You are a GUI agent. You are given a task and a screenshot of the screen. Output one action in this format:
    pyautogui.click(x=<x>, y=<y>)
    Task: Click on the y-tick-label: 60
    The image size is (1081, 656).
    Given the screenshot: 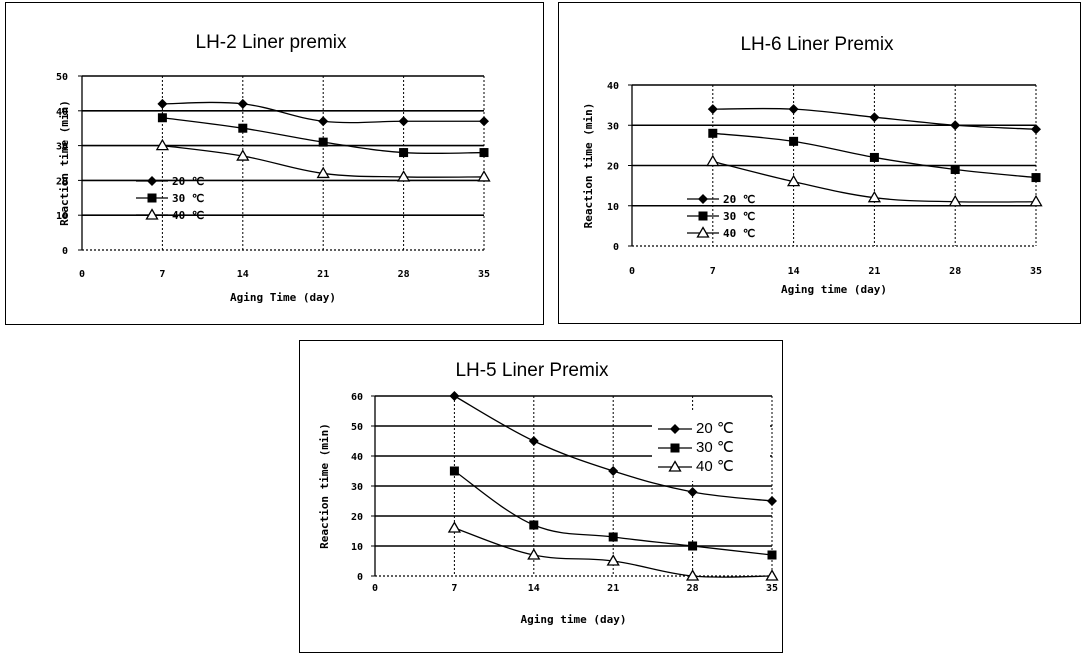 What is the action you would take?
    pyautogui.click(x=357, y=397)
    